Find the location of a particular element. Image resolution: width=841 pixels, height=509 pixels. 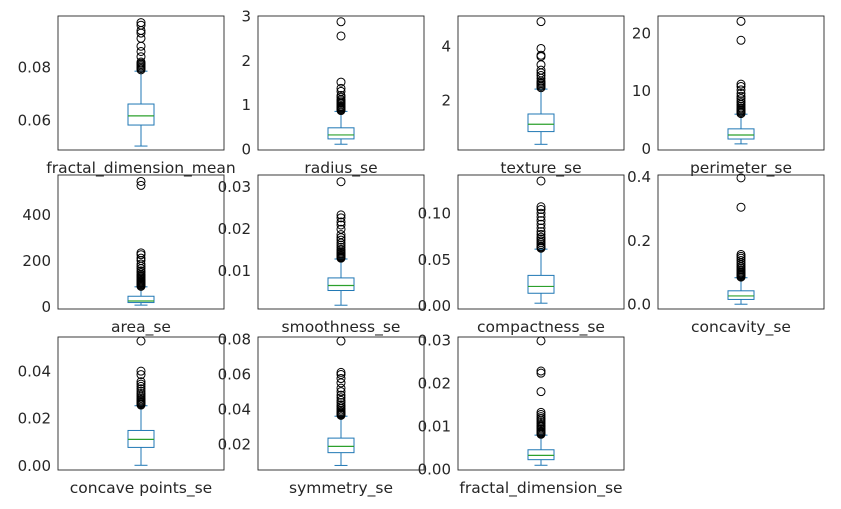

y-tick-label: 0.06 is located at coordinates (34, 120).